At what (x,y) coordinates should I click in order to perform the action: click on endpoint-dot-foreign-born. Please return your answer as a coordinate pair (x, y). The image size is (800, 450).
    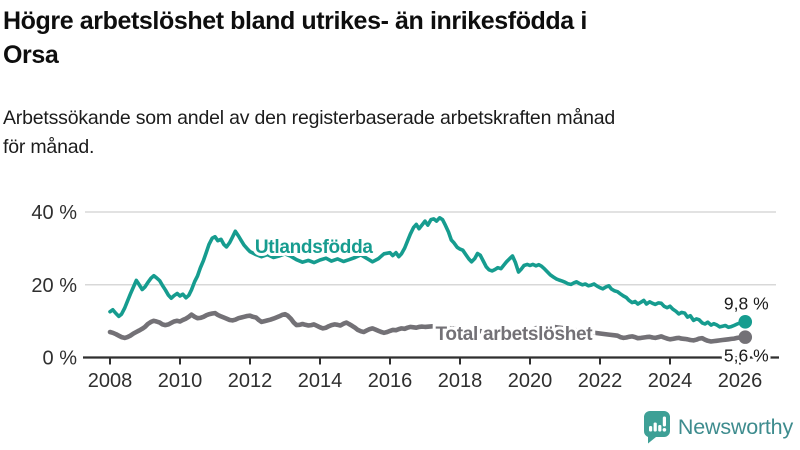
    Looking at the image, I should click on (745, 322).